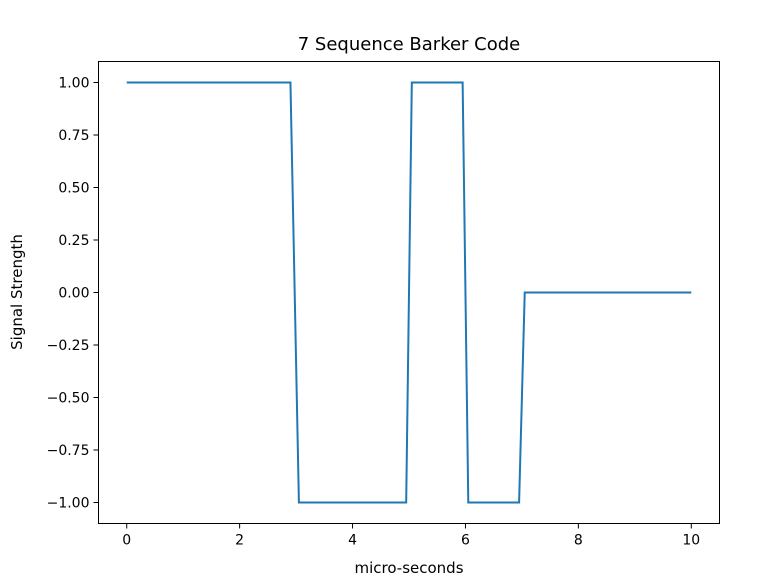 This screenshot has height=586, width=780. What do you see at coordinates (73, 84) in the screenshot?
I see `y-tick-label: 1.00` at bounding box center [73, 84].